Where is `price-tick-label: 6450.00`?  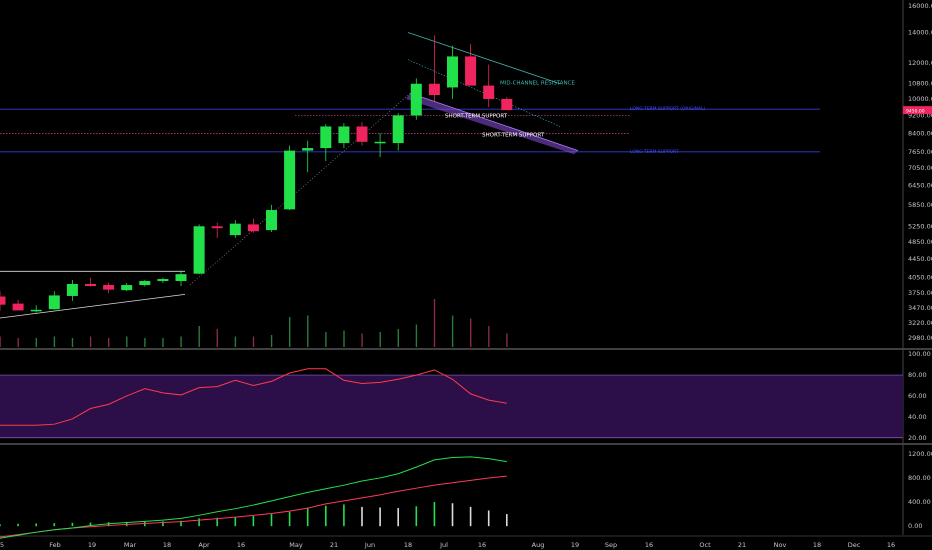
price-tick-label: 6450.00 is located at coordinates (920, 186).